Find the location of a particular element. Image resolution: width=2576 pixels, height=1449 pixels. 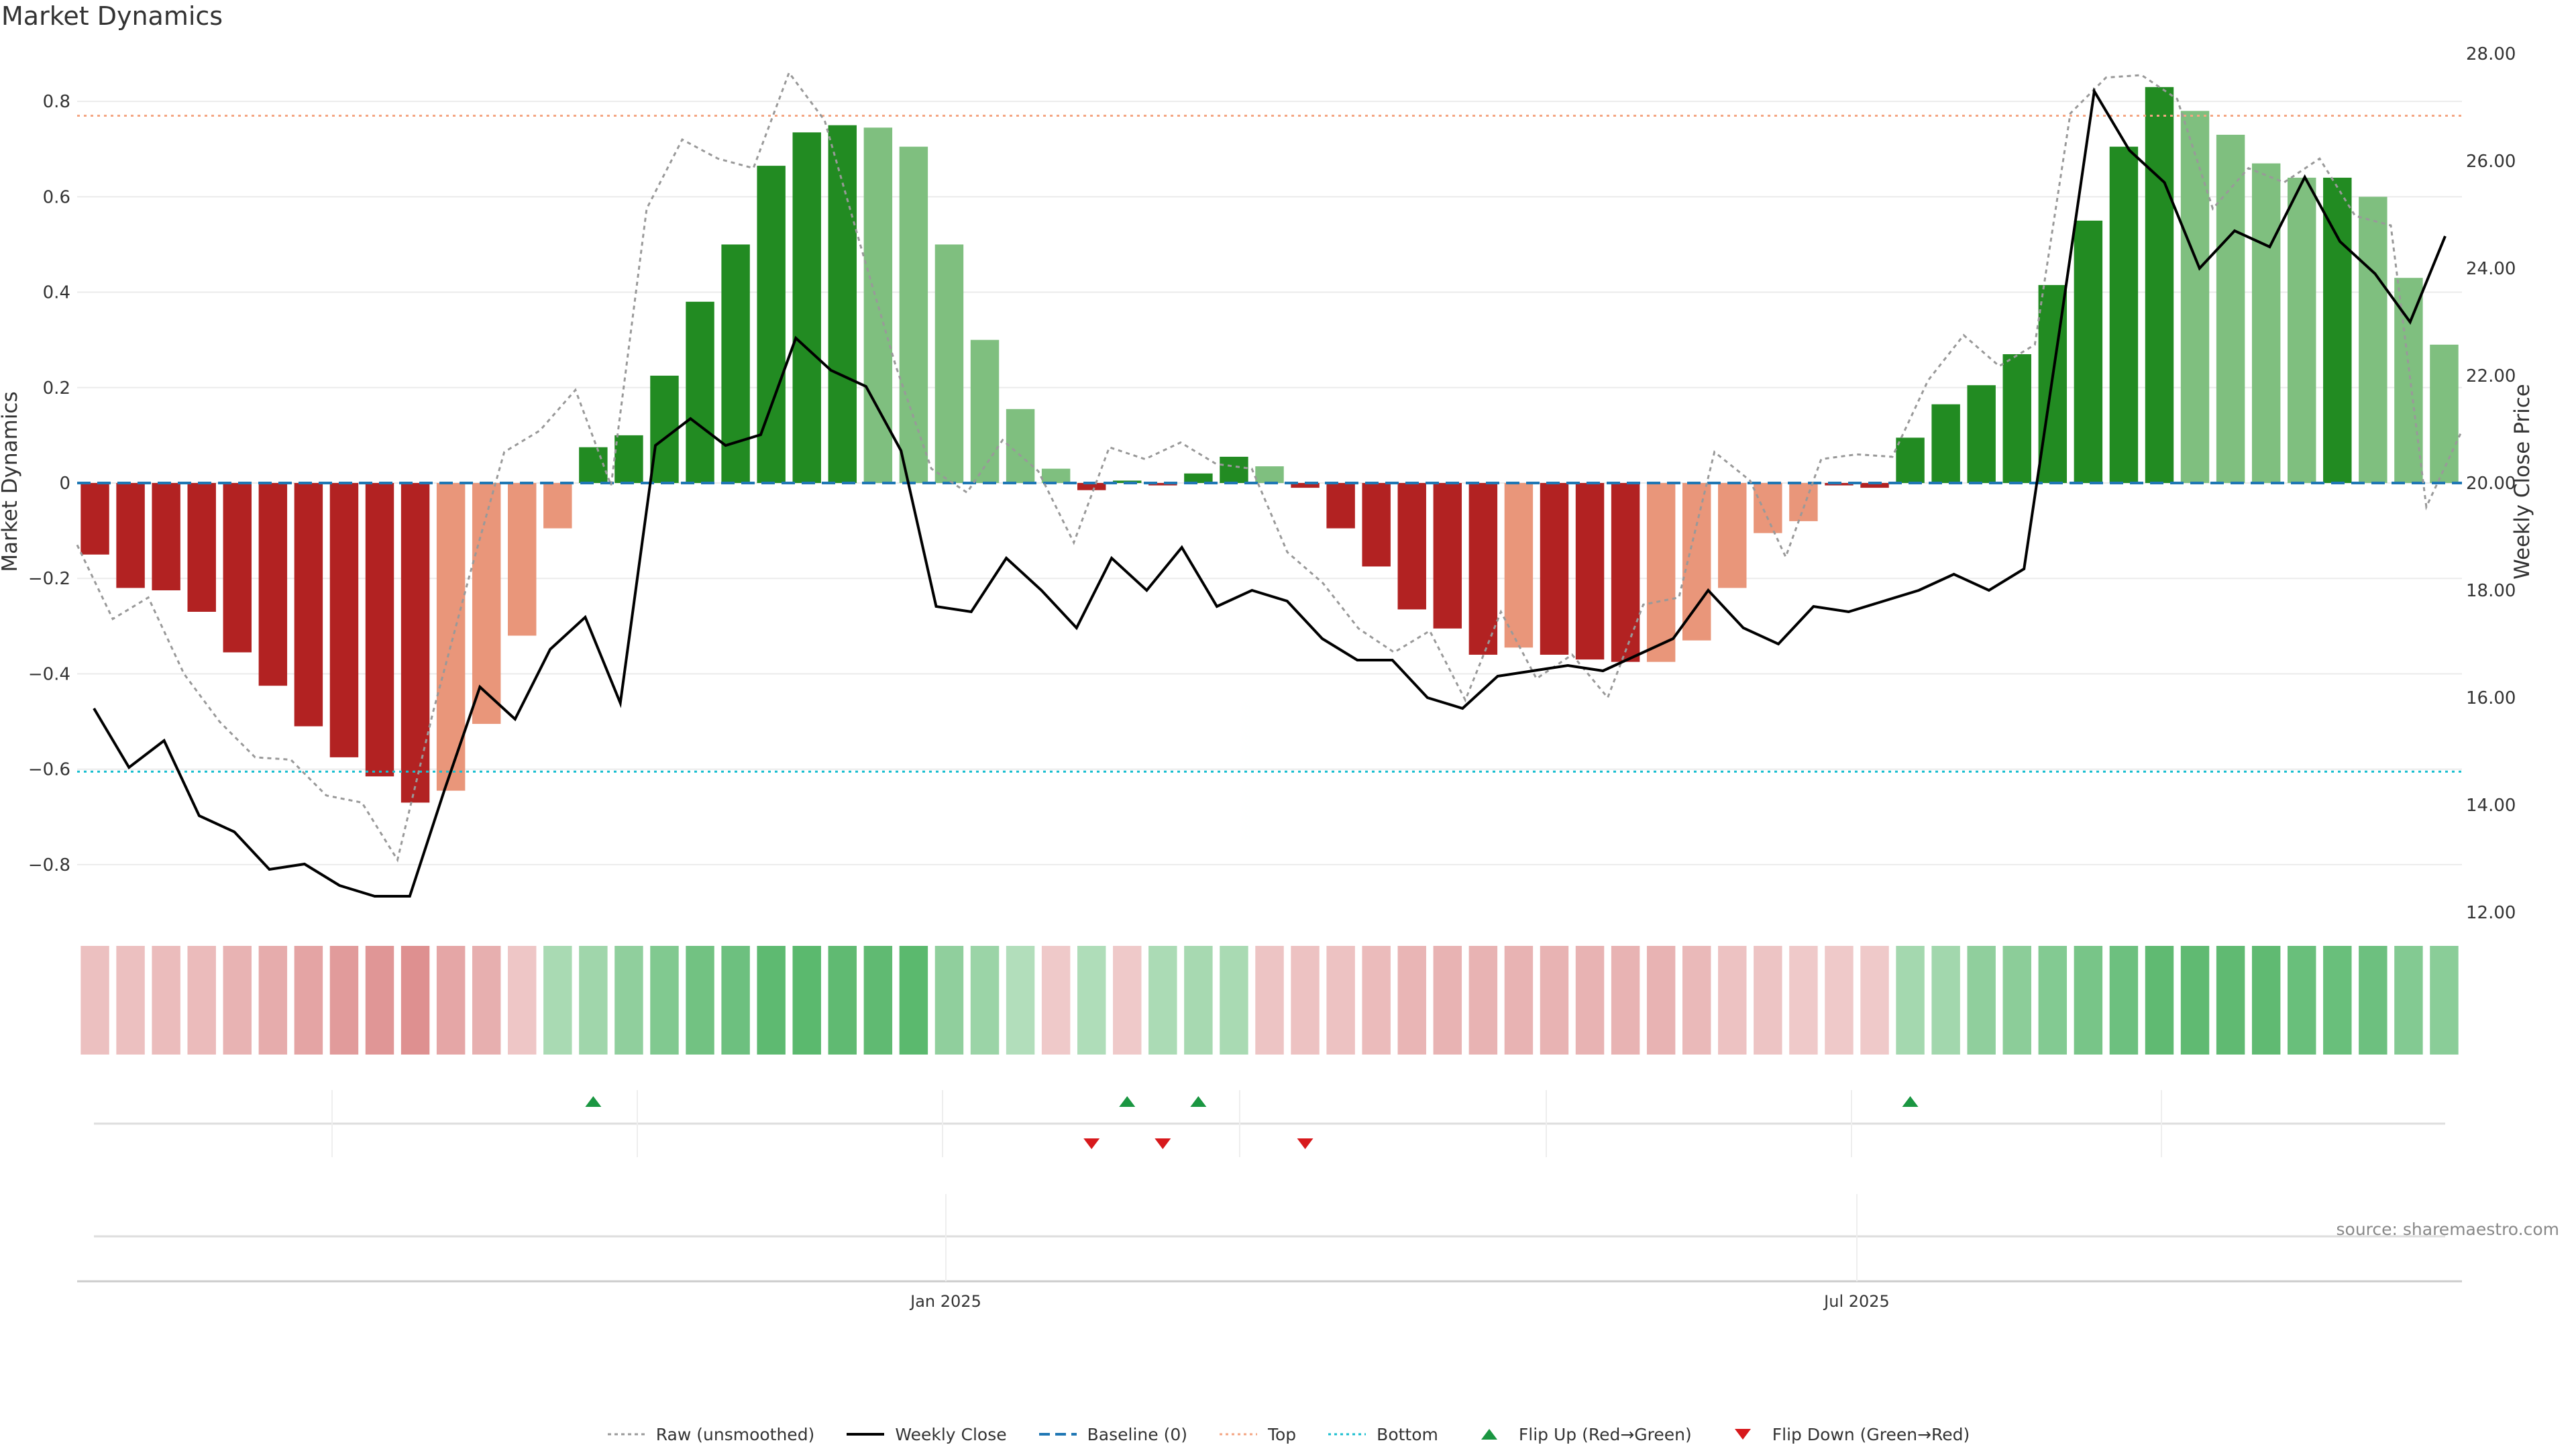

legend-item: Raw (unsmoothed) is located at coordinates (710, 1434).